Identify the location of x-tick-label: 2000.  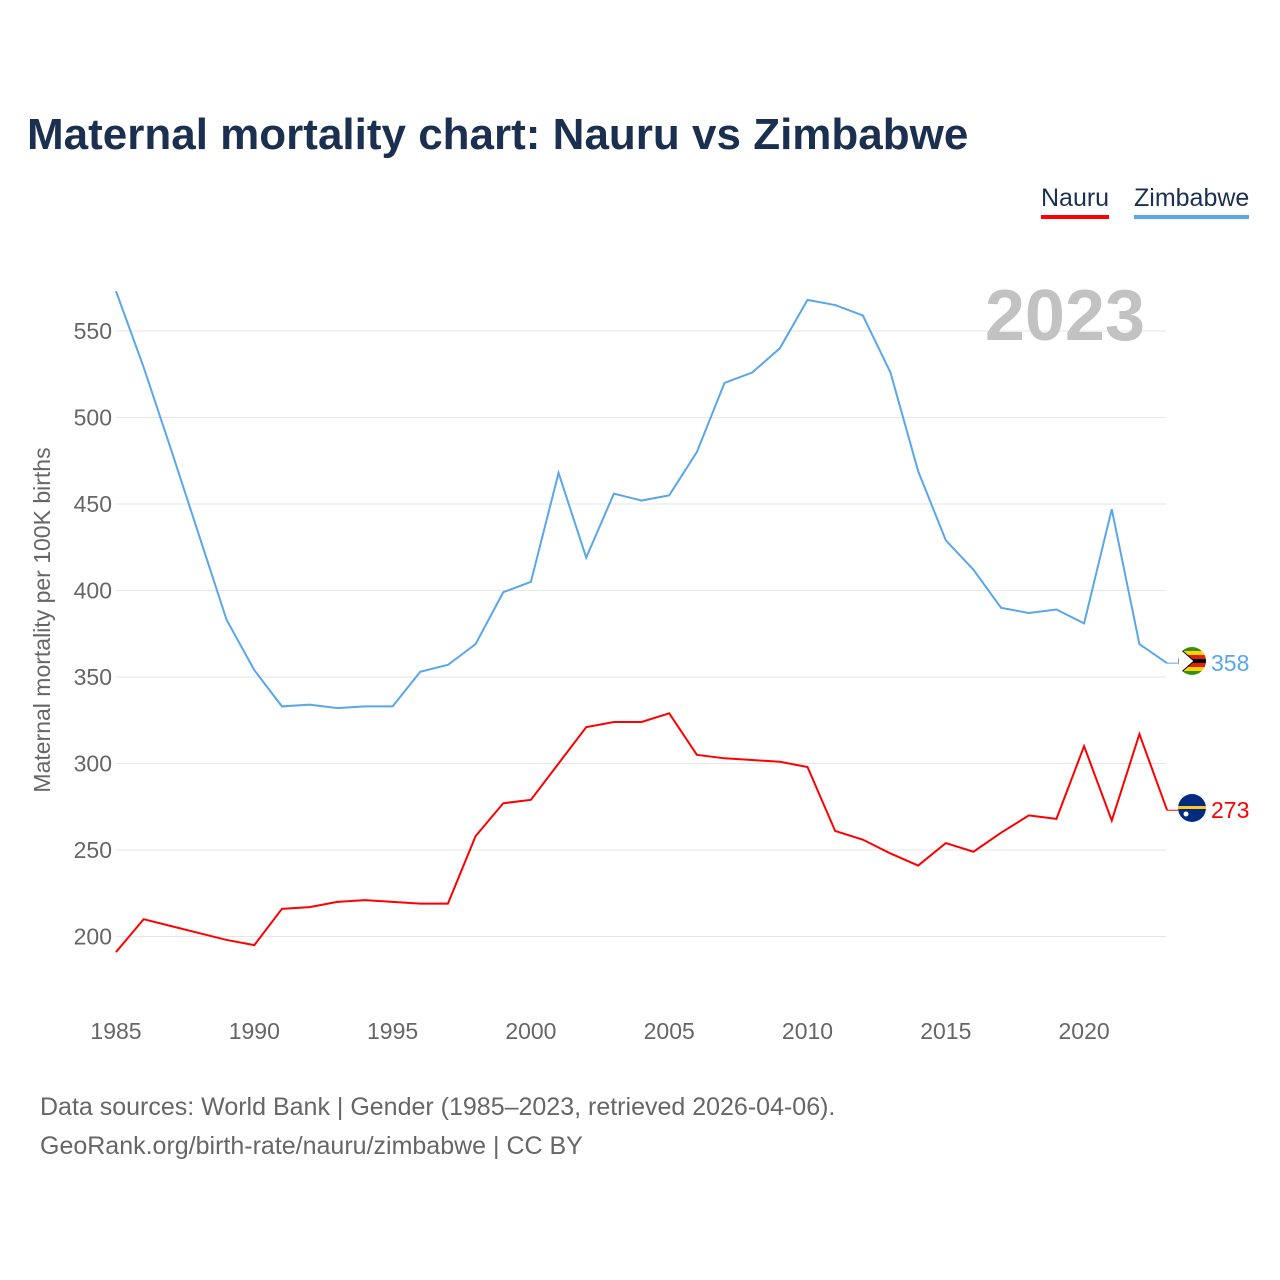
(530, 1031).